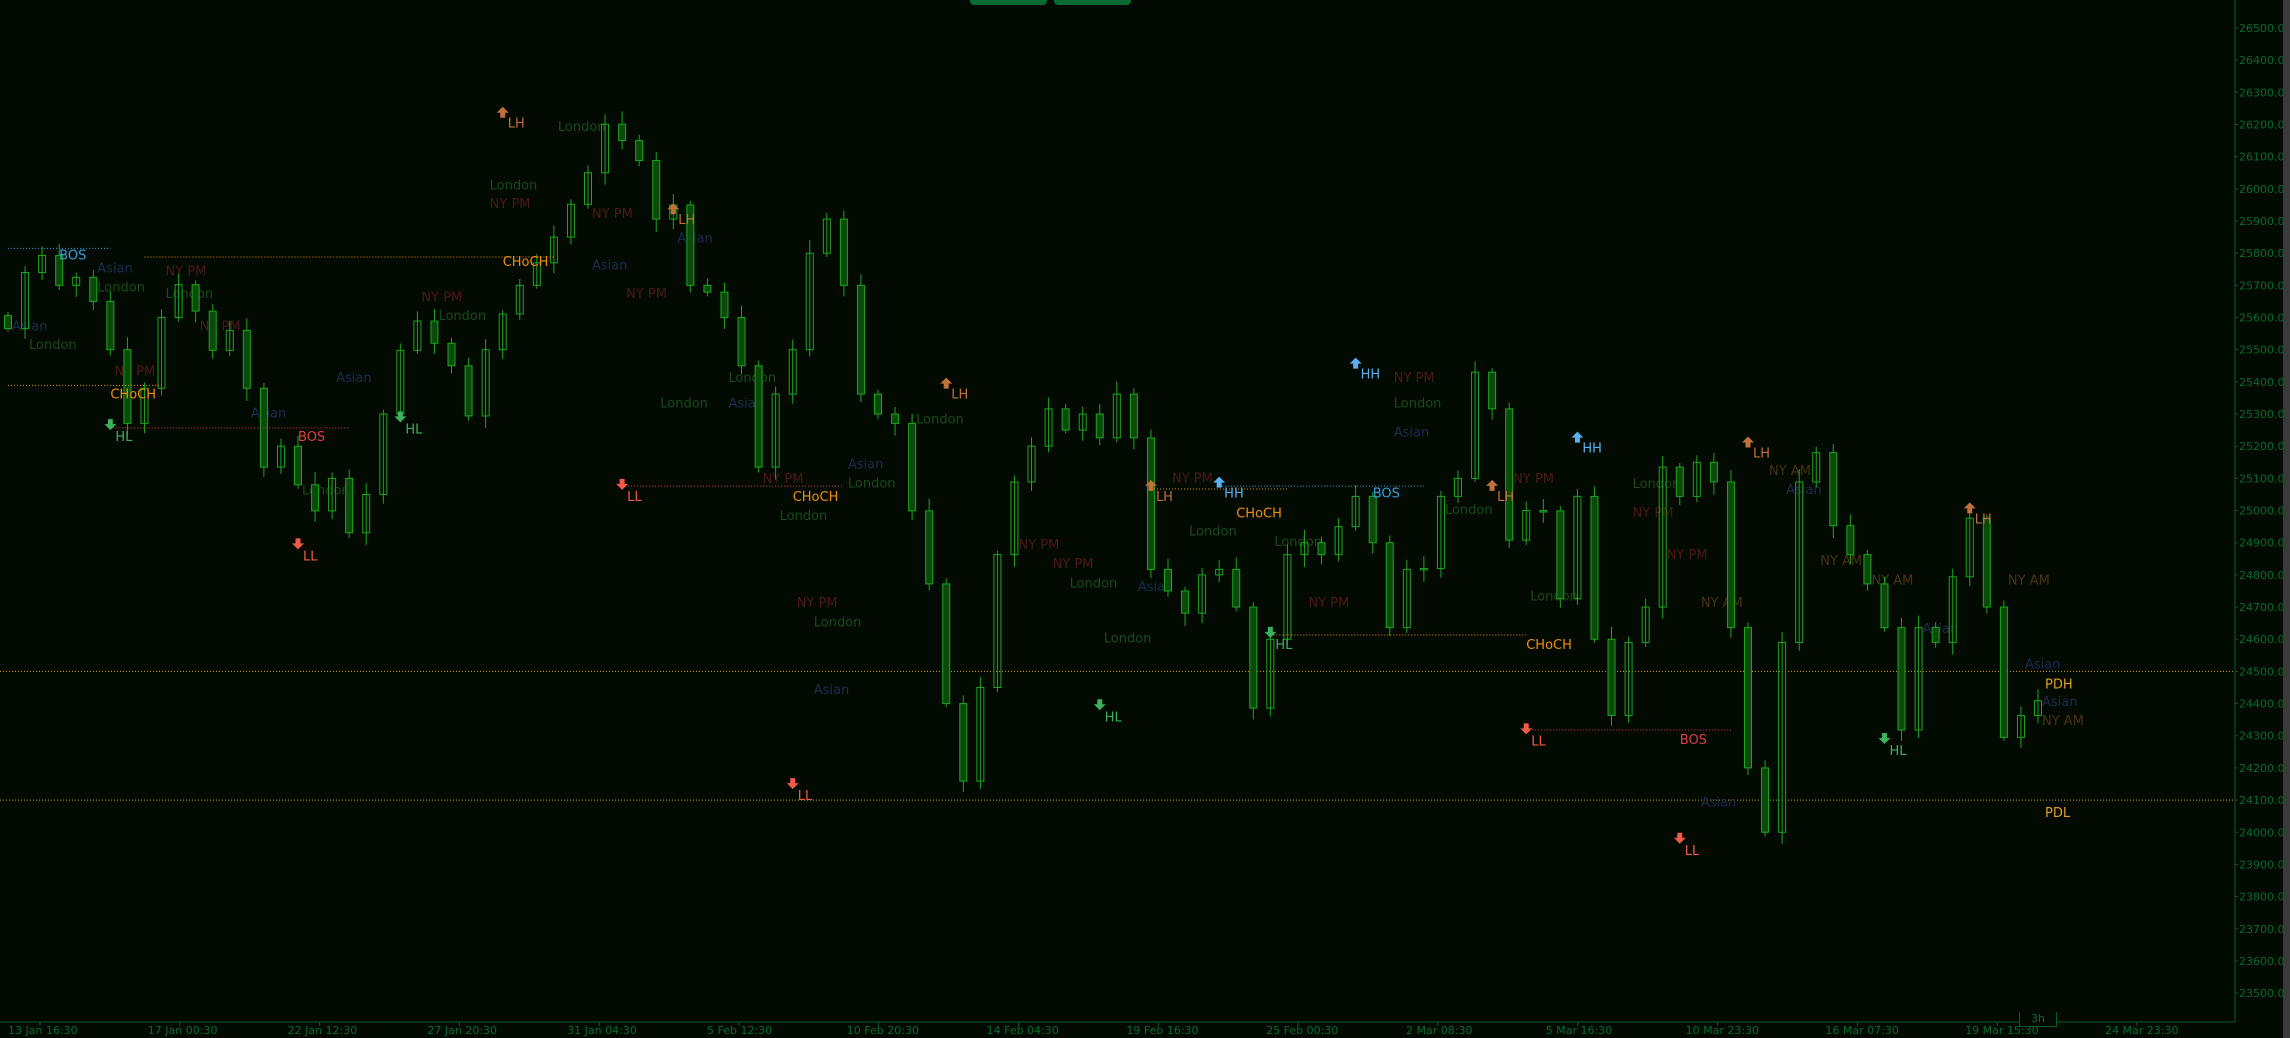 Image resolution: width=2290 pixels, height=1038 pixels. Describe the element at coordinates (2141, 1030) in the screenshot. I see `time-tick-label: 24 Mar 23:30` at that location.